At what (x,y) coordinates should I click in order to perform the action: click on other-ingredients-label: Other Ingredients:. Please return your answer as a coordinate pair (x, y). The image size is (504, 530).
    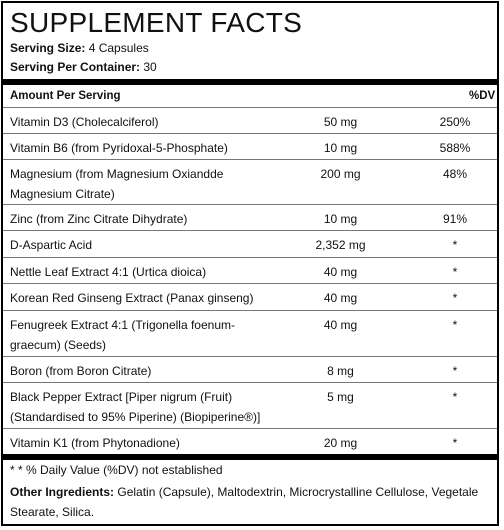
    Looking at the image, I should click on (62, 492).